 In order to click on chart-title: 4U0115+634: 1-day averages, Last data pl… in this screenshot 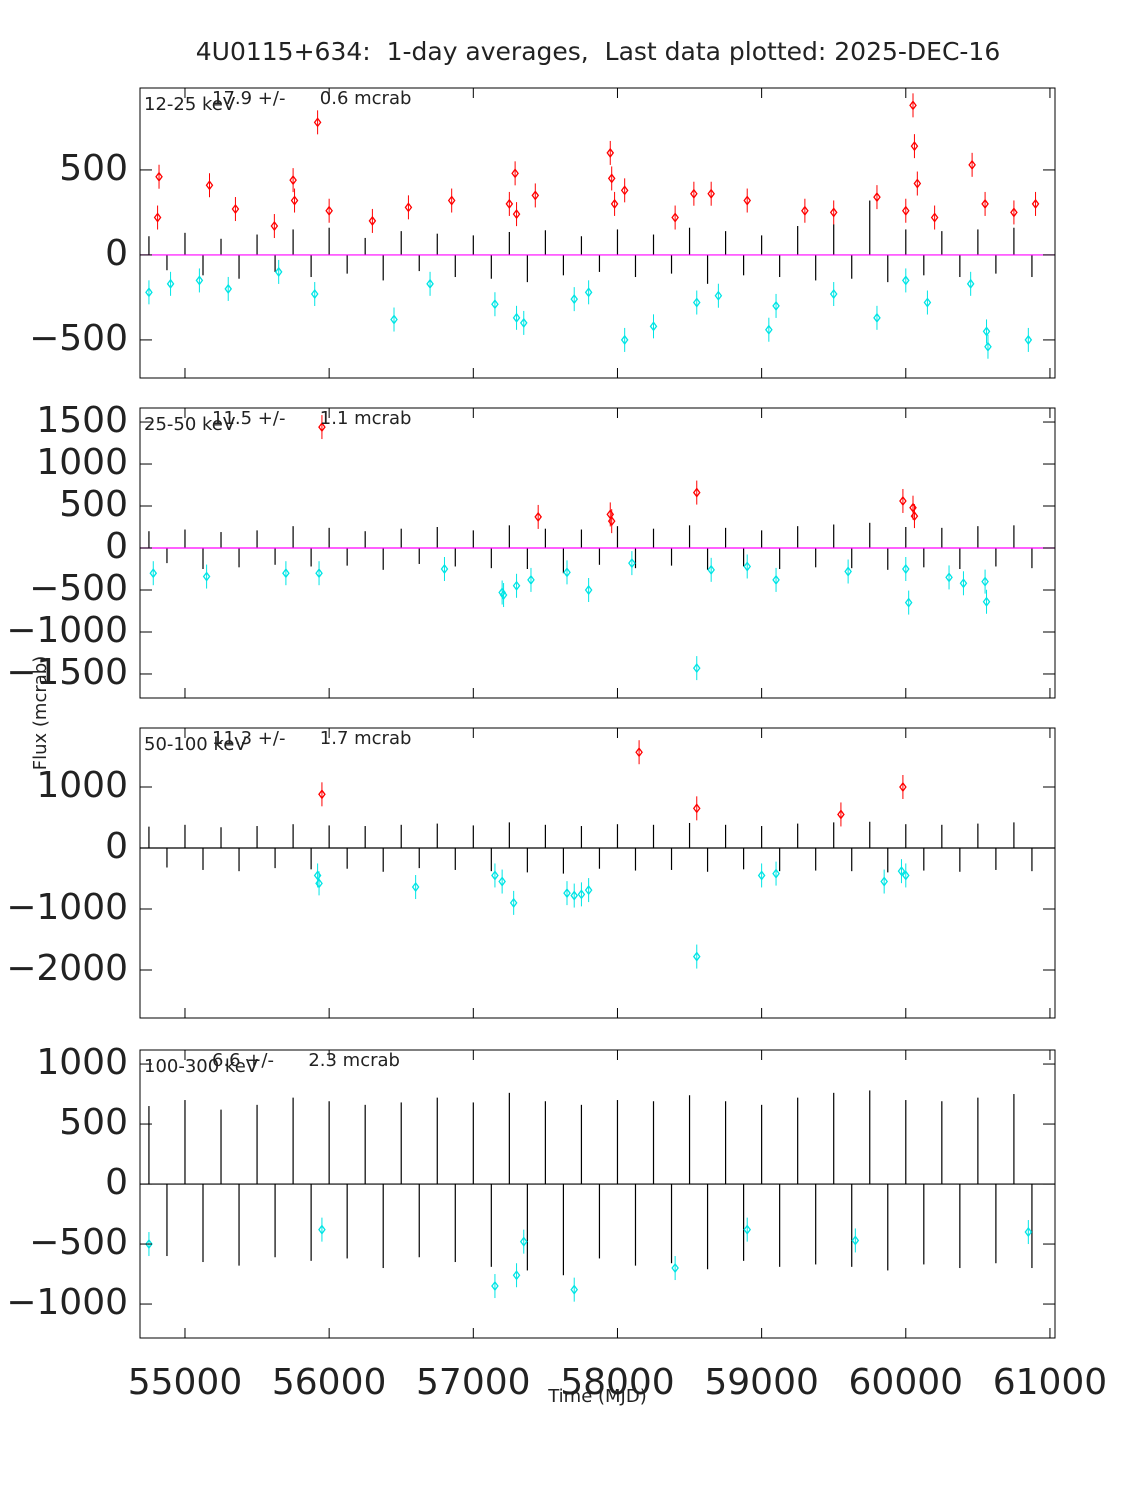, I will do `click(598, 51)`.